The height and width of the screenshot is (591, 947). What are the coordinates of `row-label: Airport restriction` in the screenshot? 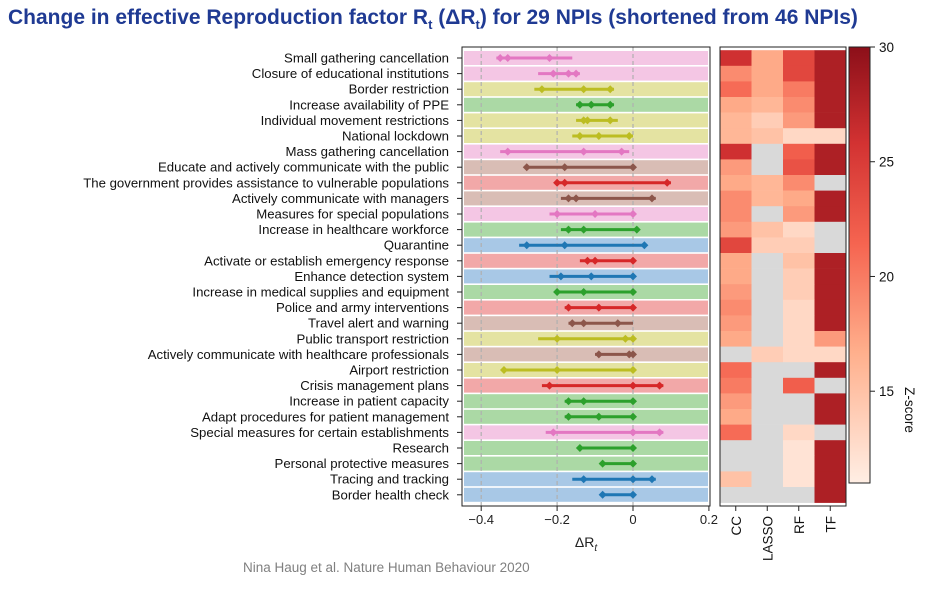 It's located at (399, 370).